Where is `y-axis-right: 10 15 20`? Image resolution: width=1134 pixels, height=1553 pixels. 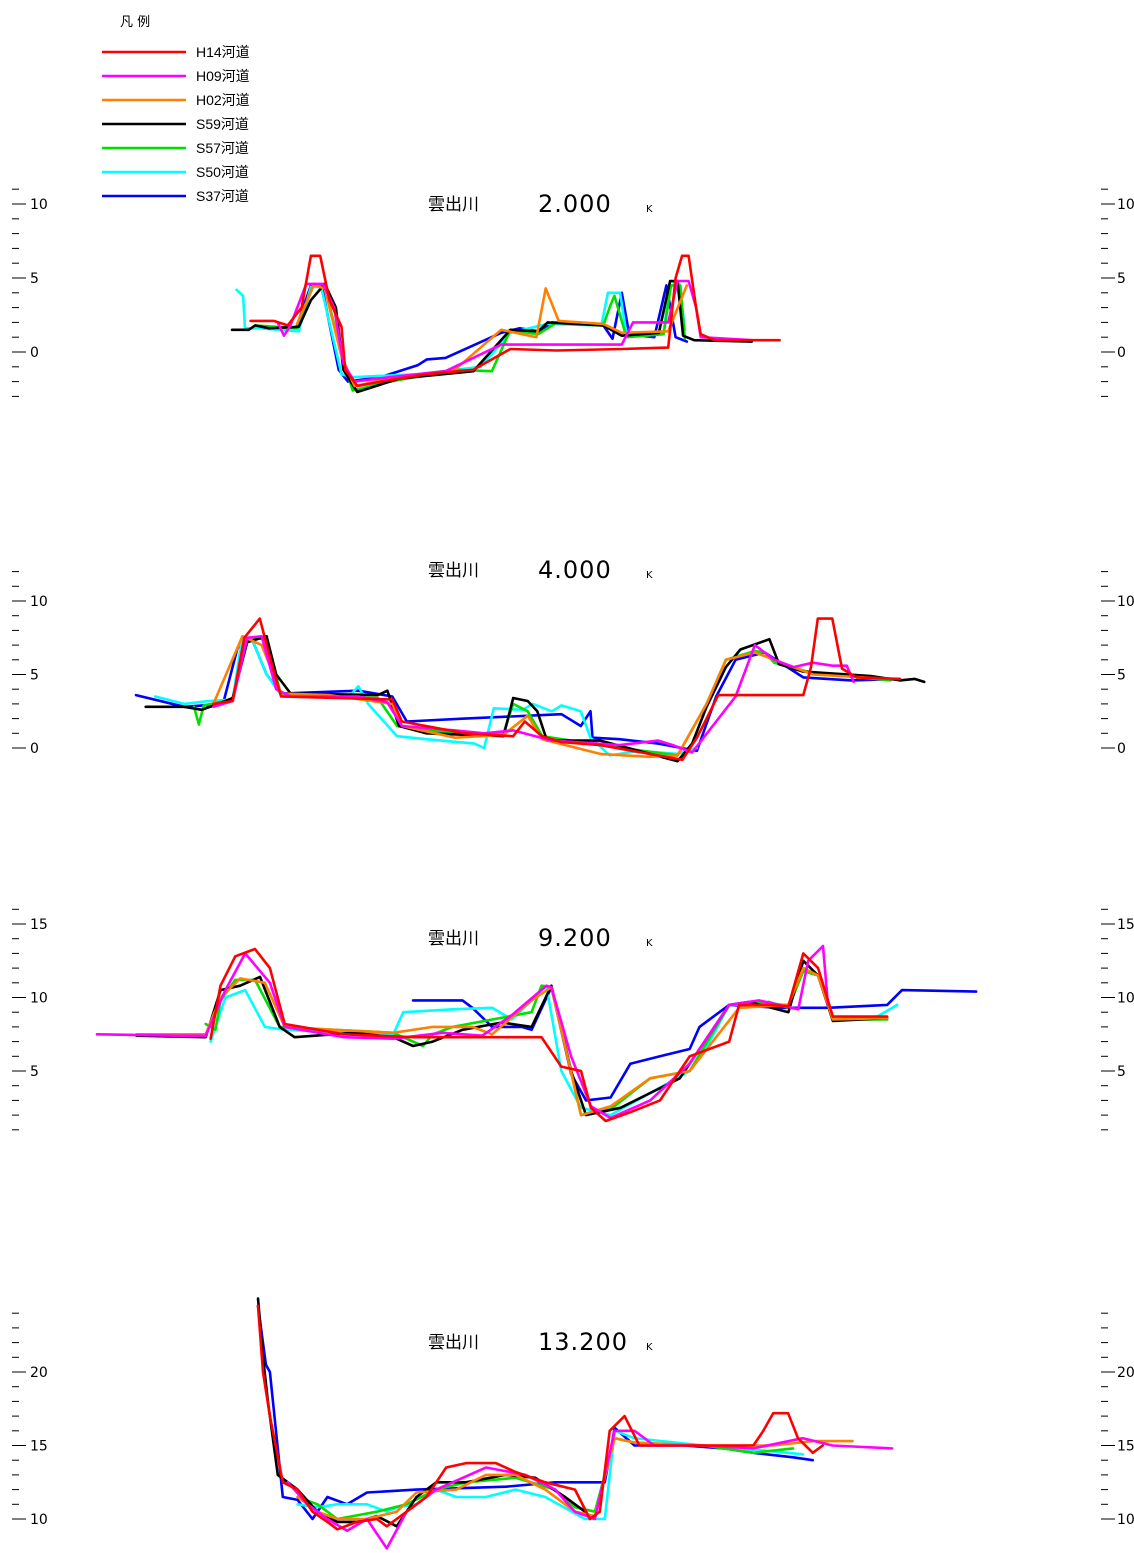 y-axis-right: 10 15 20 is located at coordinates (1117, 1420).